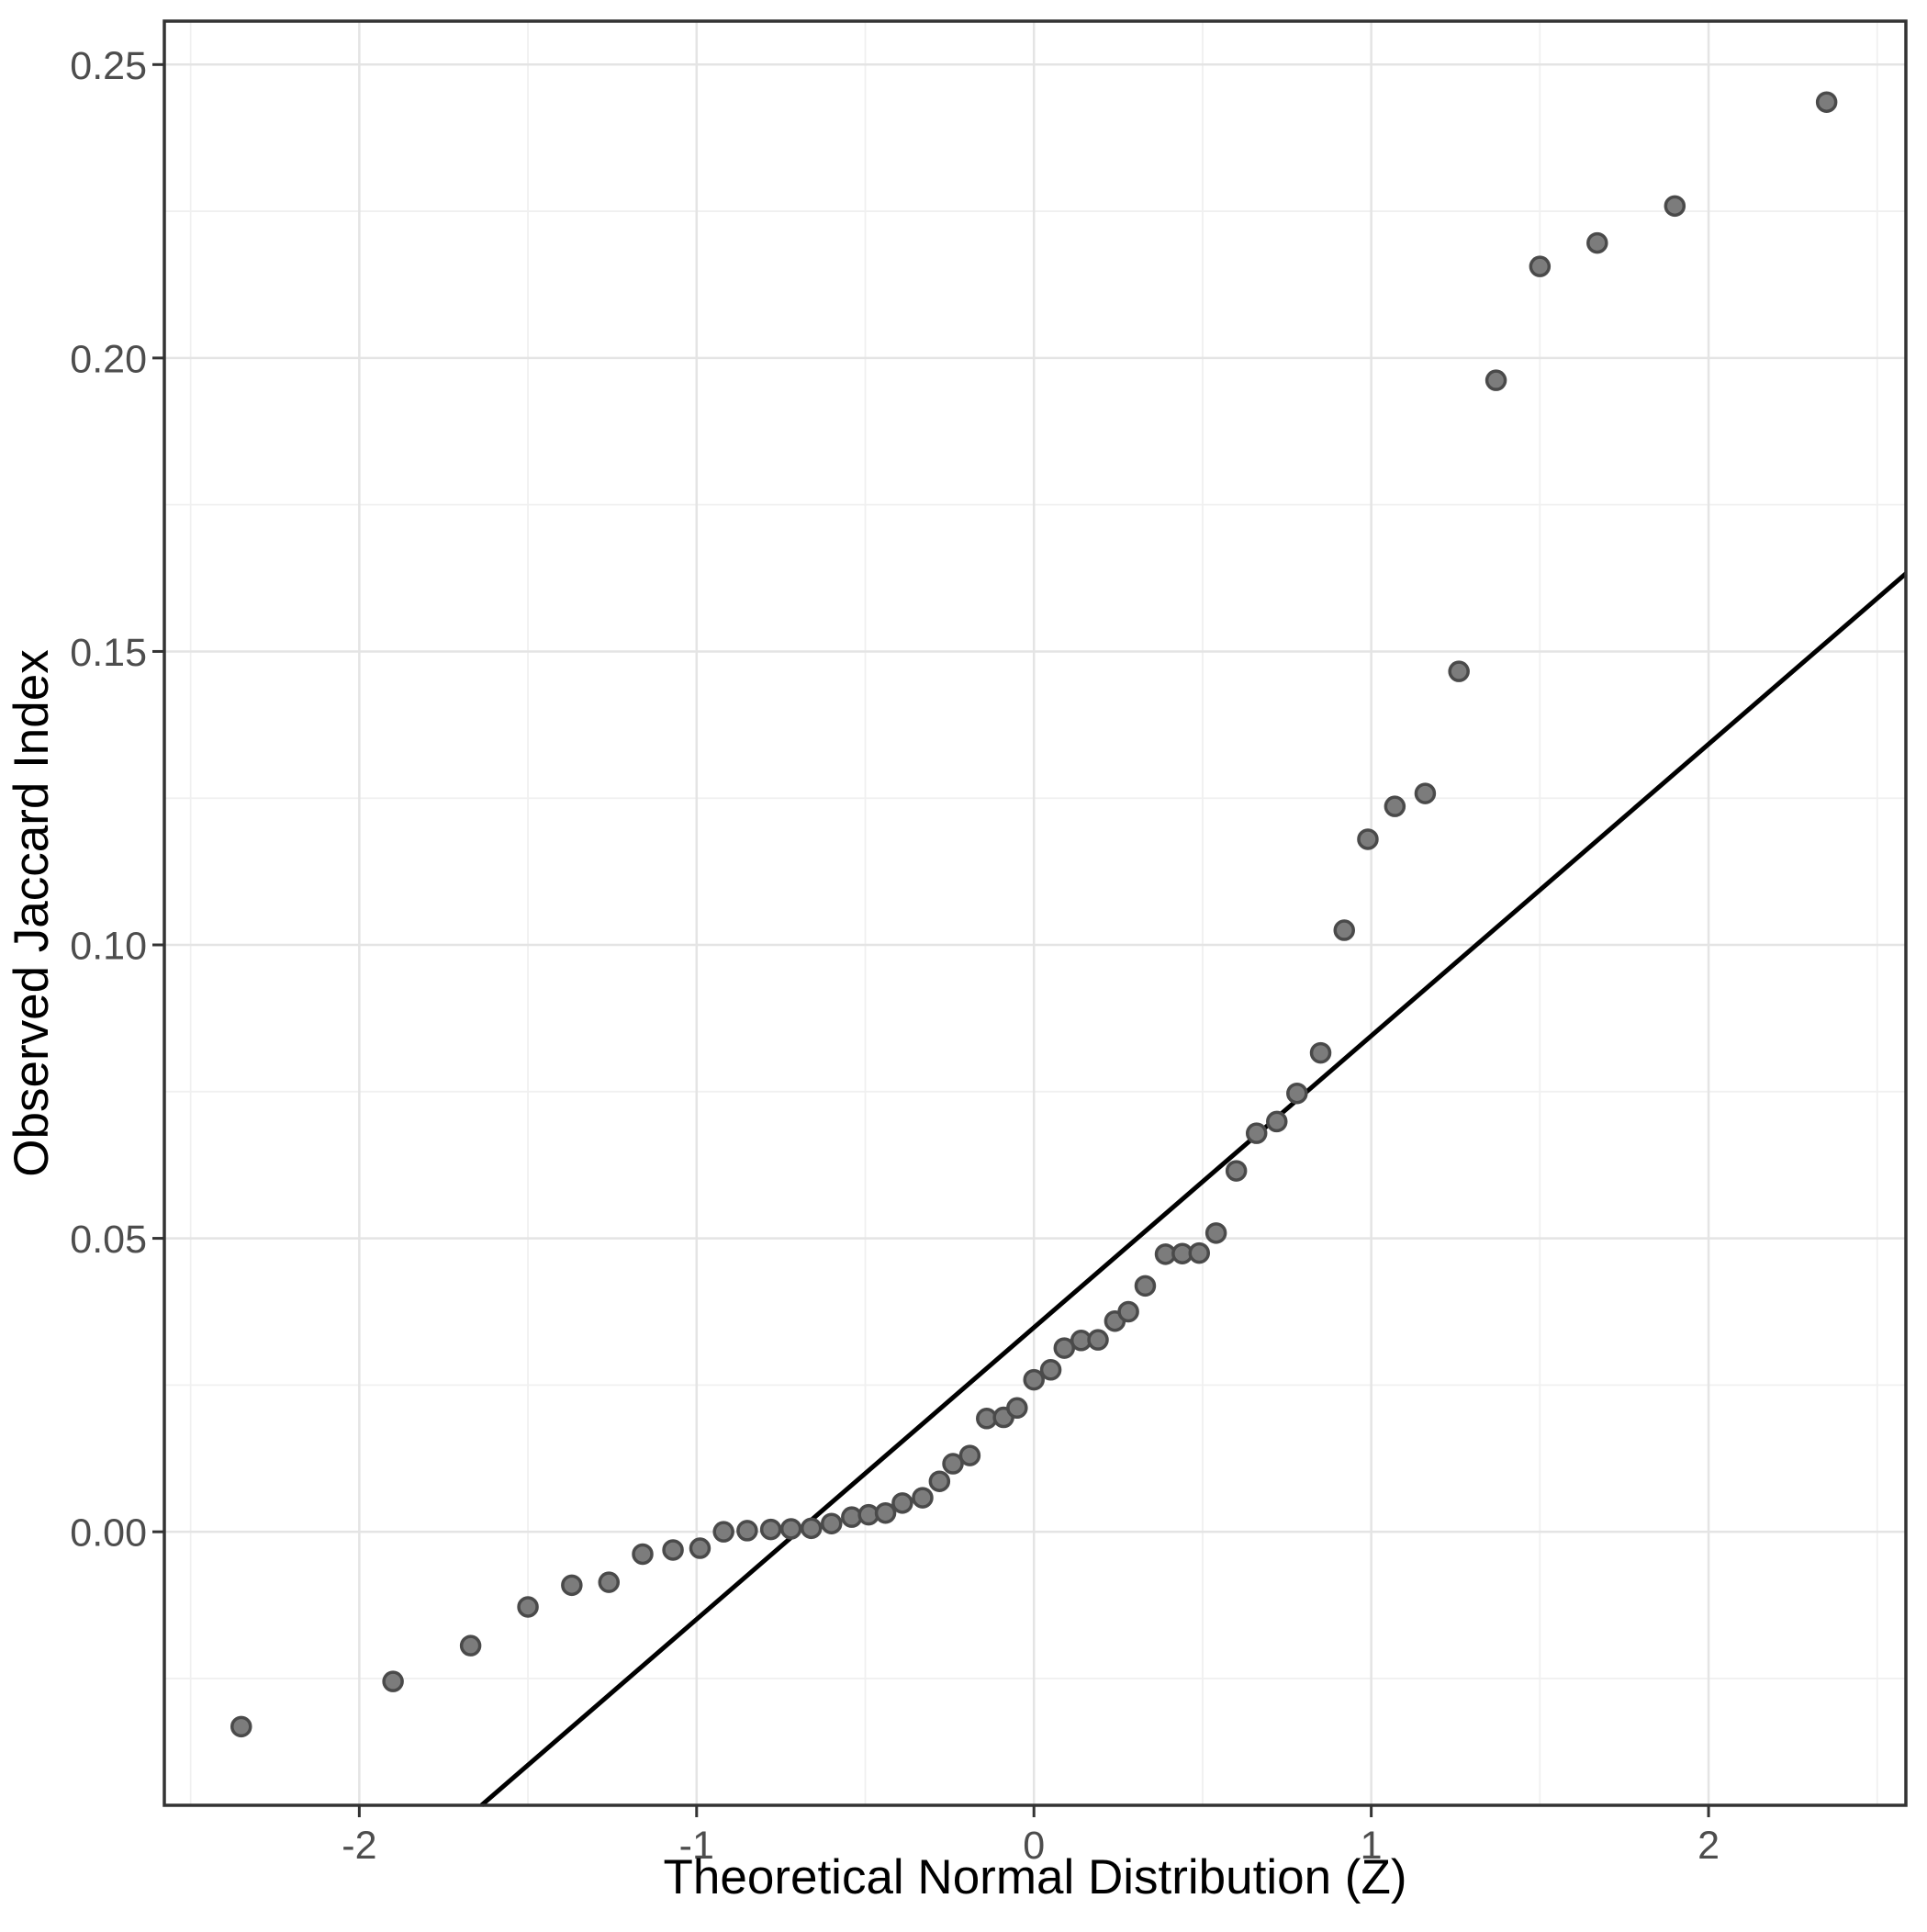 The height and width of the screenshot is (1932, 1927). Describe the element at coordinates (1036, 1877) in the screenshot. I see `x-axis-title: Theoretical Normal Distribution (Z)` at that location.